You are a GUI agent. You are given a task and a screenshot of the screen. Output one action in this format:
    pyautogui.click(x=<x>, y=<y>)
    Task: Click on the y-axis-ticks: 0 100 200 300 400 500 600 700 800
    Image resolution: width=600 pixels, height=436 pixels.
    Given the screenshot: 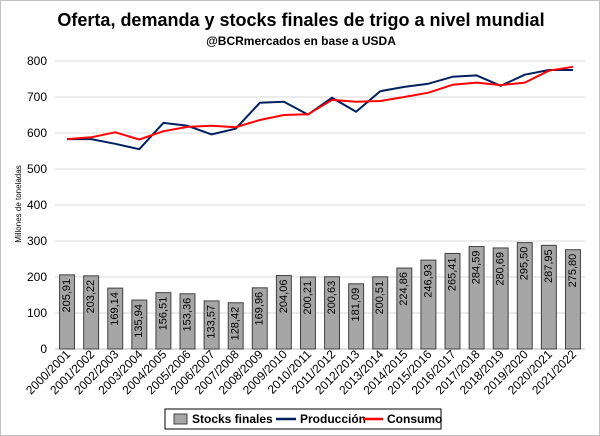 What is the action you would take?
    pyautogui.click(x=37, y=205)
    